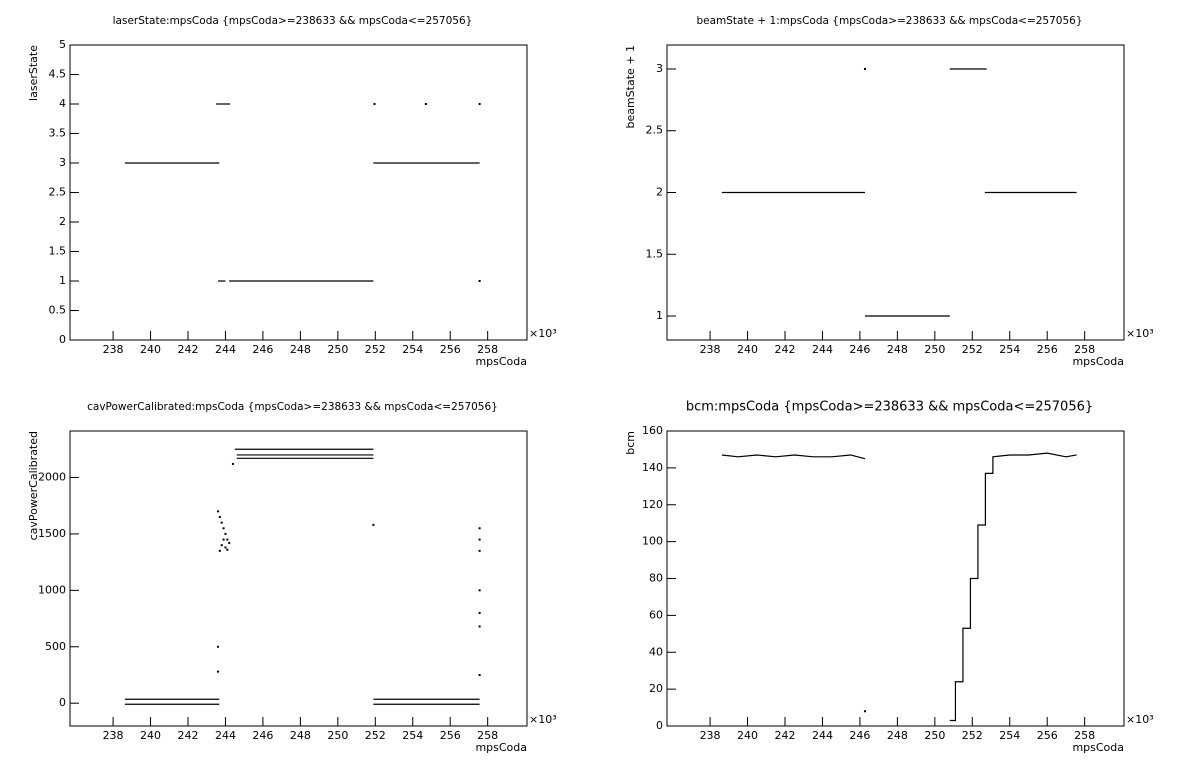 The width and height of the screenshot is (1196, 772). I want to click on y-tick-label: 120, so click(652, 504).